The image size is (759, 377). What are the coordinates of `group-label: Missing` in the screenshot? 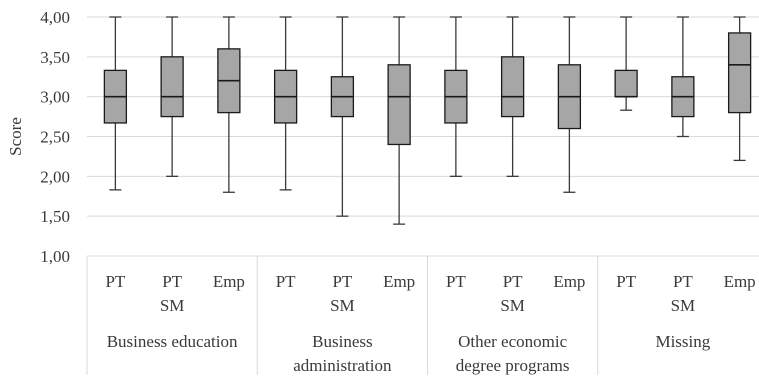 It's located at (682, 341).